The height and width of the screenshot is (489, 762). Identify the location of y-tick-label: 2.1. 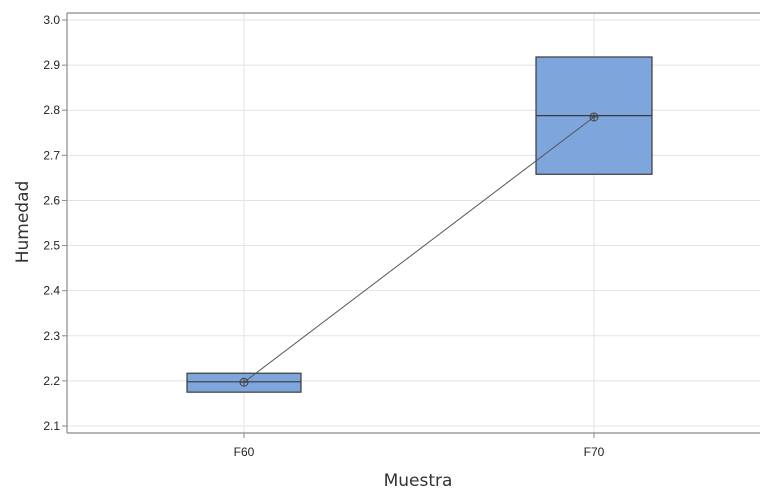
(51, 426).